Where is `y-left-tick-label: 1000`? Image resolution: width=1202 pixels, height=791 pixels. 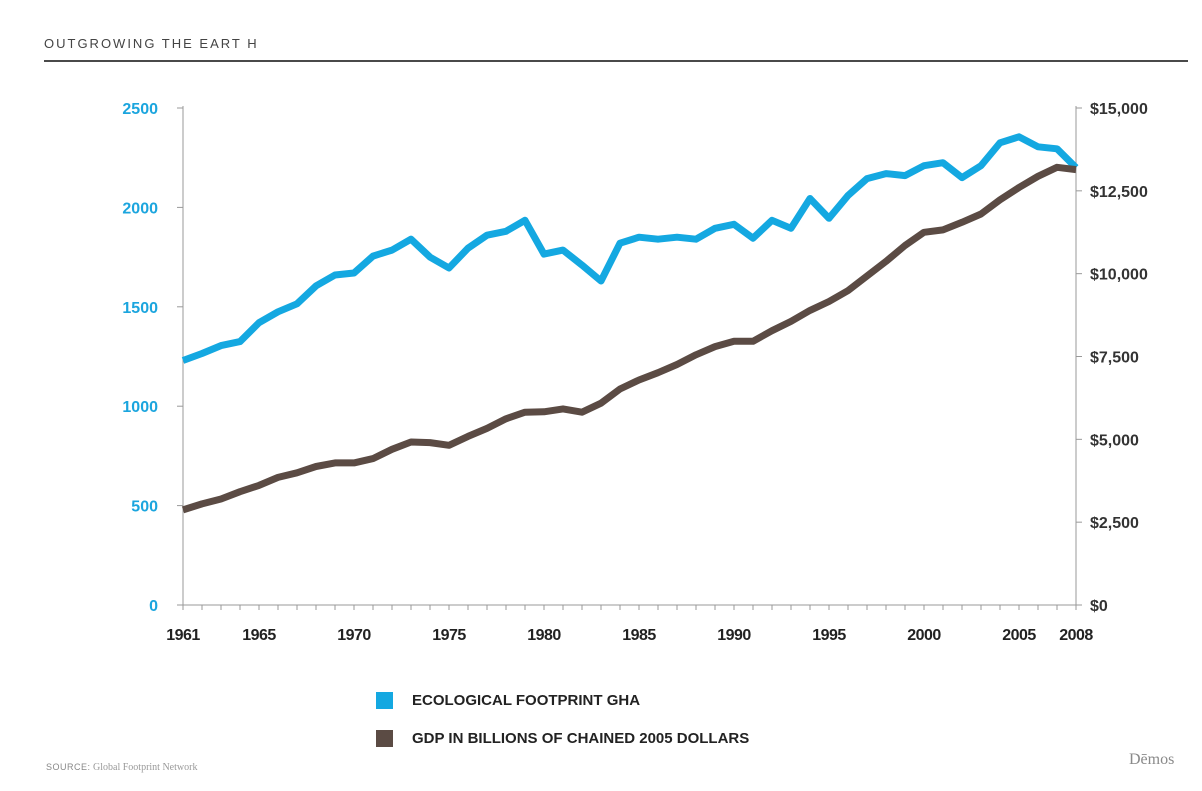
y-left-tick-label: 1000 is located at coordinates (140, 407).